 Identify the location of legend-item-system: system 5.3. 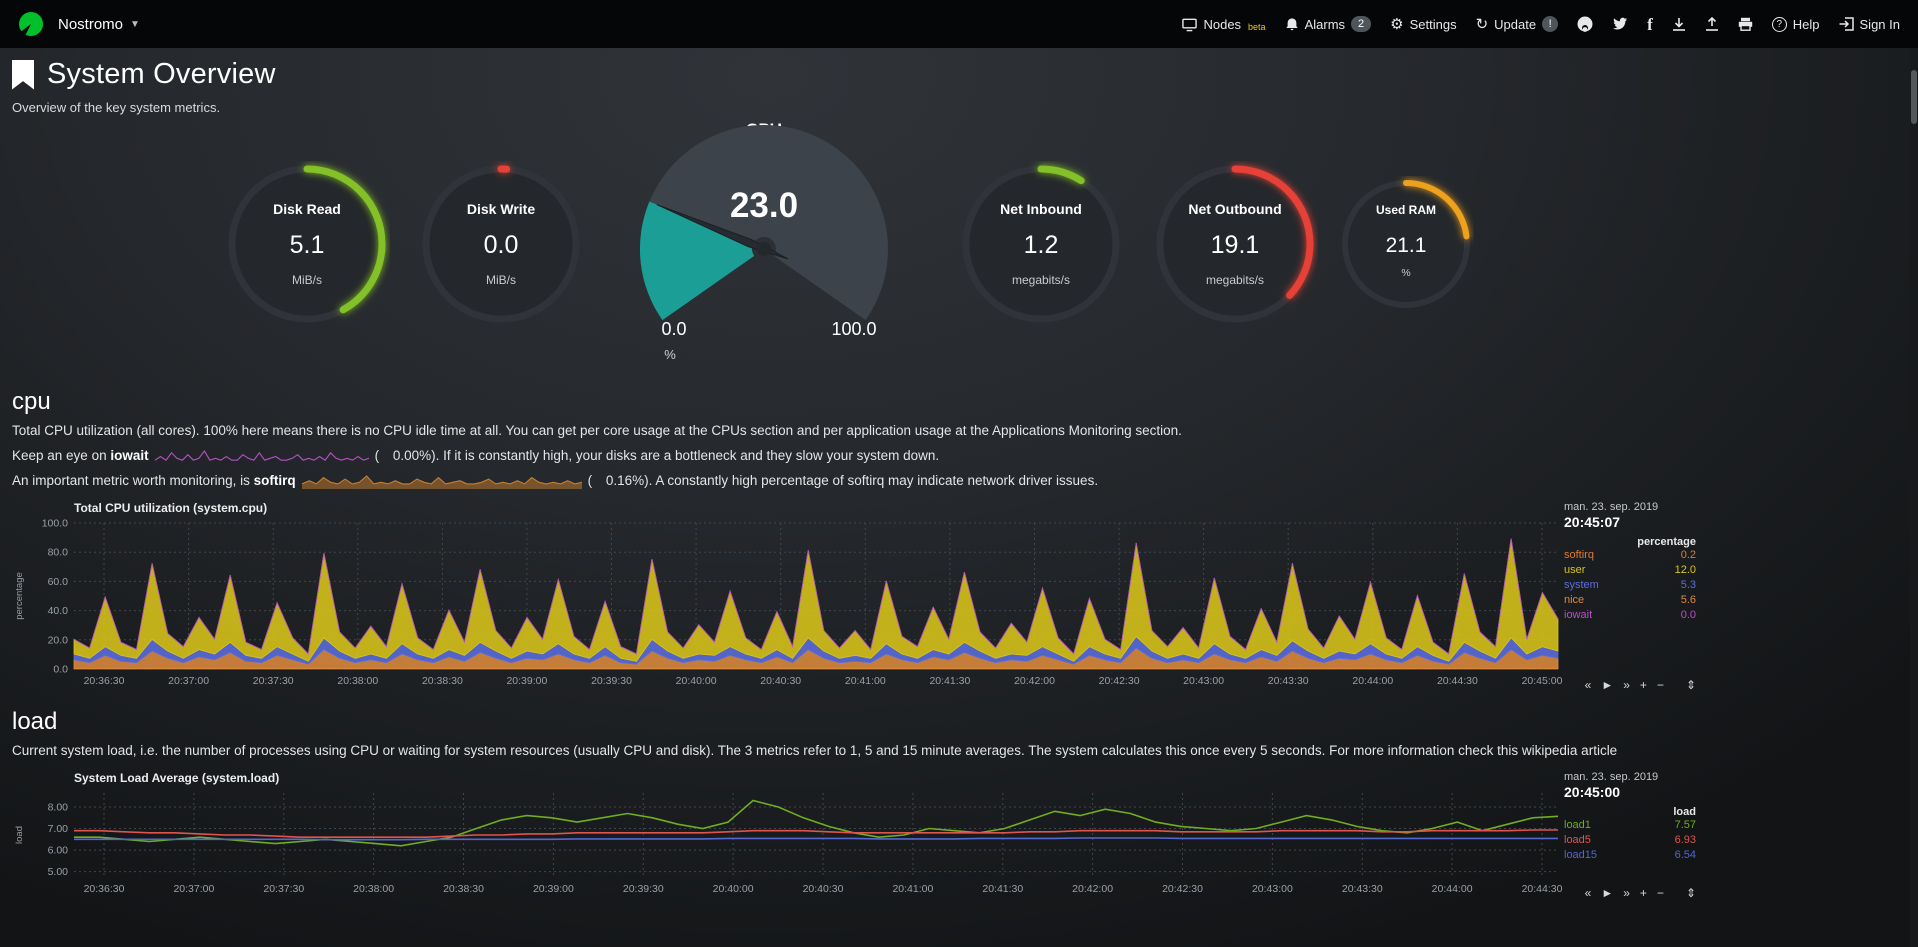
(1630, 585).